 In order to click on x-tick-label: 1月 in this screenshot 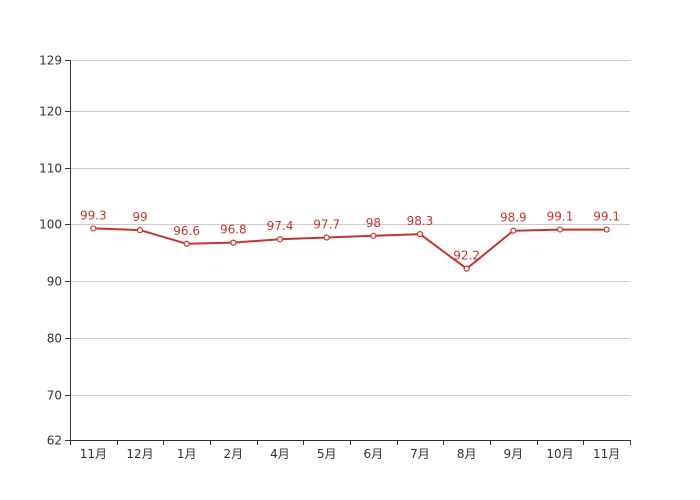, I will do `click(187, 454)`.